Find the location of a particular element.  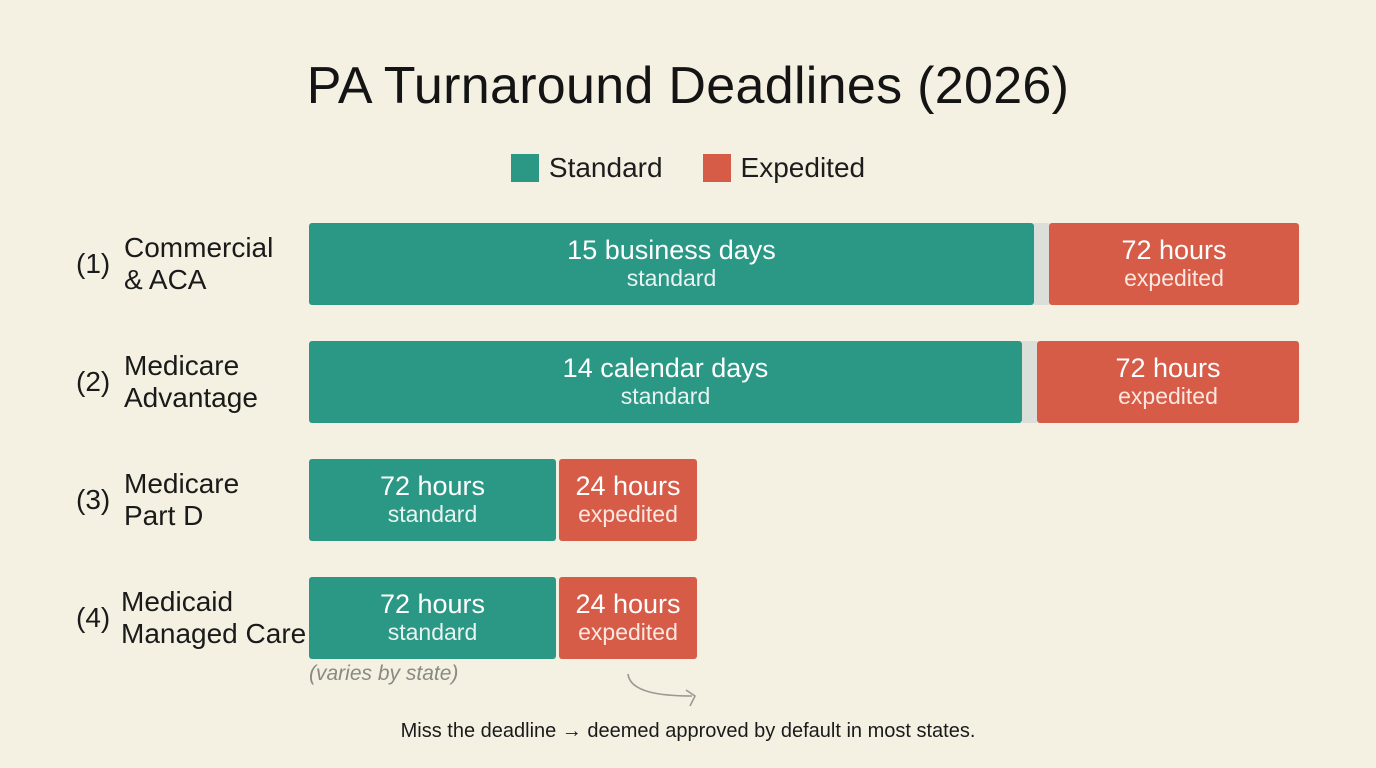

bar-expedited-3: 24 hours expedited is located at coordinates (628, 500).